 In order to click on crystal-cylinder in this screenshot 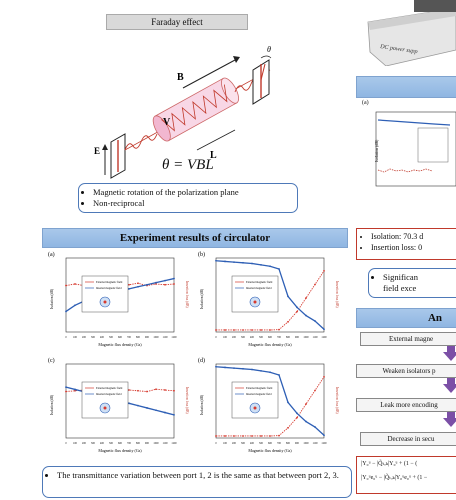, I will do `click(195, 109)`.